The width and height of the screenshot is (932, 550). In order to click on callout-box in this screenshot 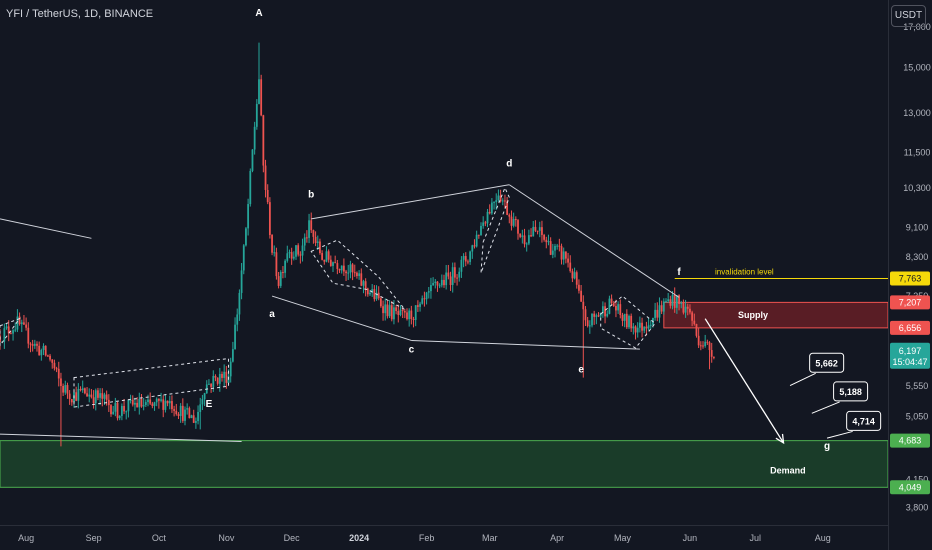, I will do `click(864, 420)`.